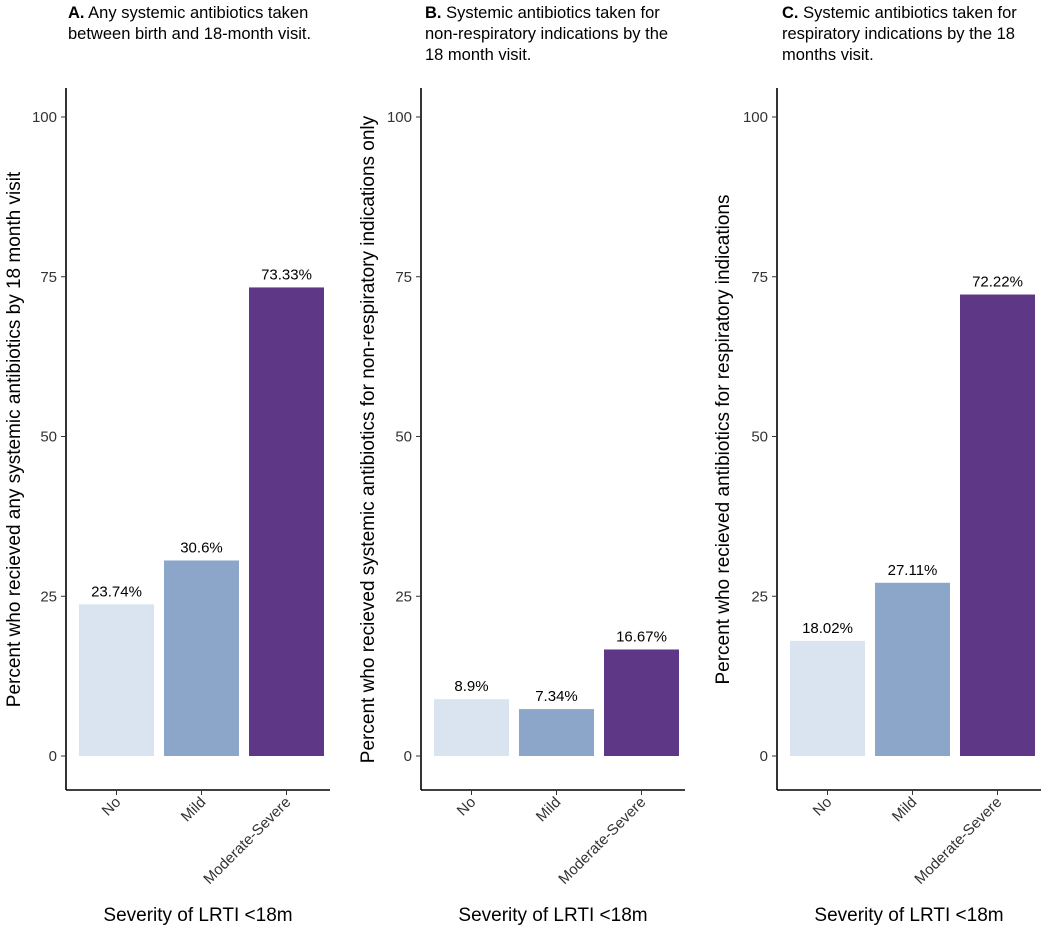 The width and height of the screenshot is (1056, 930). I want to click on panel-a-data-label: 30.6%, so click(201, 547).